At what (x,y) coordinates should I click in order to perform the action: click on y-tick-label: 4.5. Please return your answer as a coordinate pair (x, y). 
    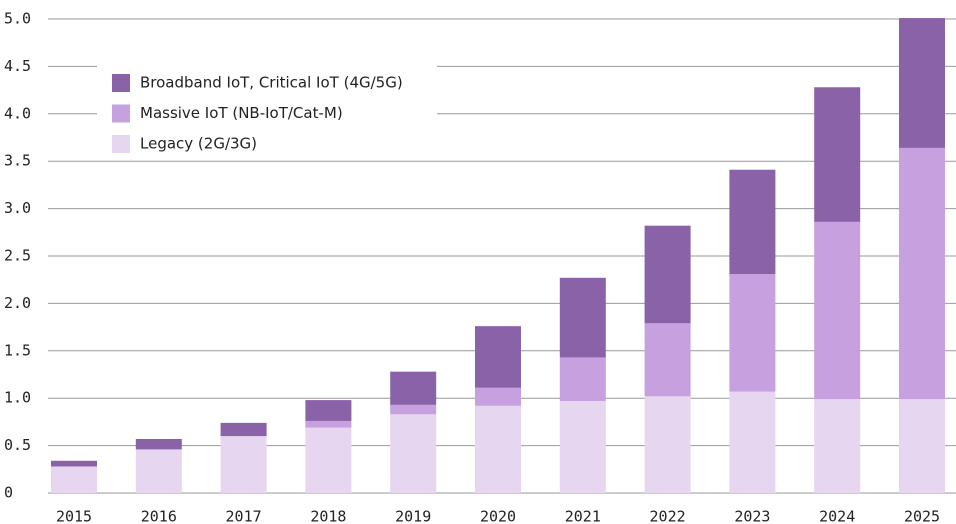
    Looking at the image, I should click on (17, 66).